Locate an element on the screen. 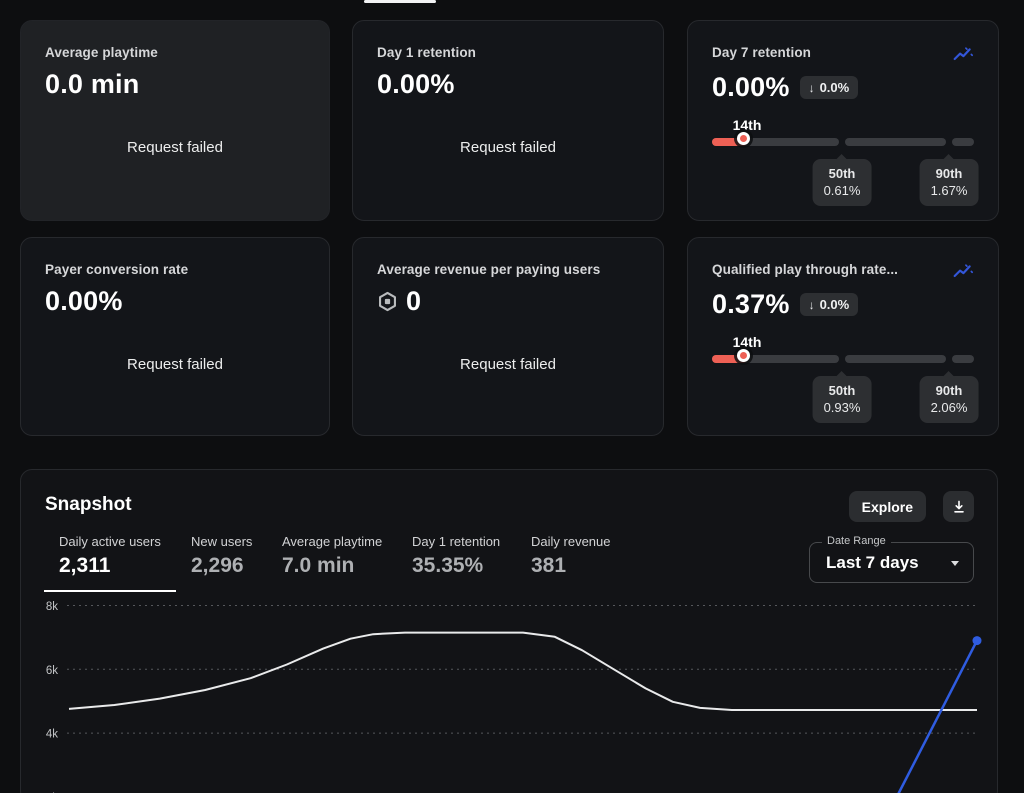  metric-card-day1-retention: Day 1 retention 0.00% Request failed is located at coordinates (508, 120).